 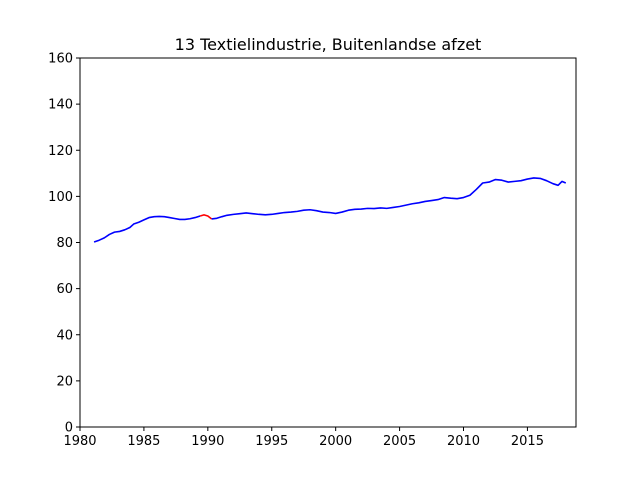 What do you see at coordinates (271, 441) in the screenshot?
I see `x-tick-label: 1995` at bounding box center [271, 441].